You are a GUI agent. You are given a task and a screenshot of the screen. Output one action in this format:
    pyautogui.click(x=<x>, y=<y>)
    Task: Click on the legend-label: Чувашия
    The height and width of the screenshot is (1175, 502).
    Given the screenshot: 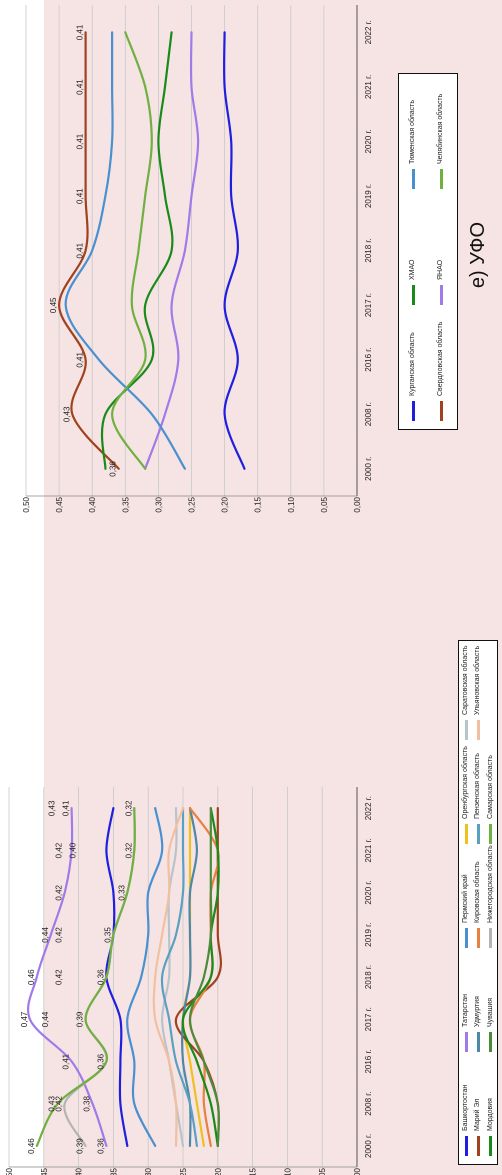 What is the action you would take?
    pyautogui.click(x=490, y=1012)
    